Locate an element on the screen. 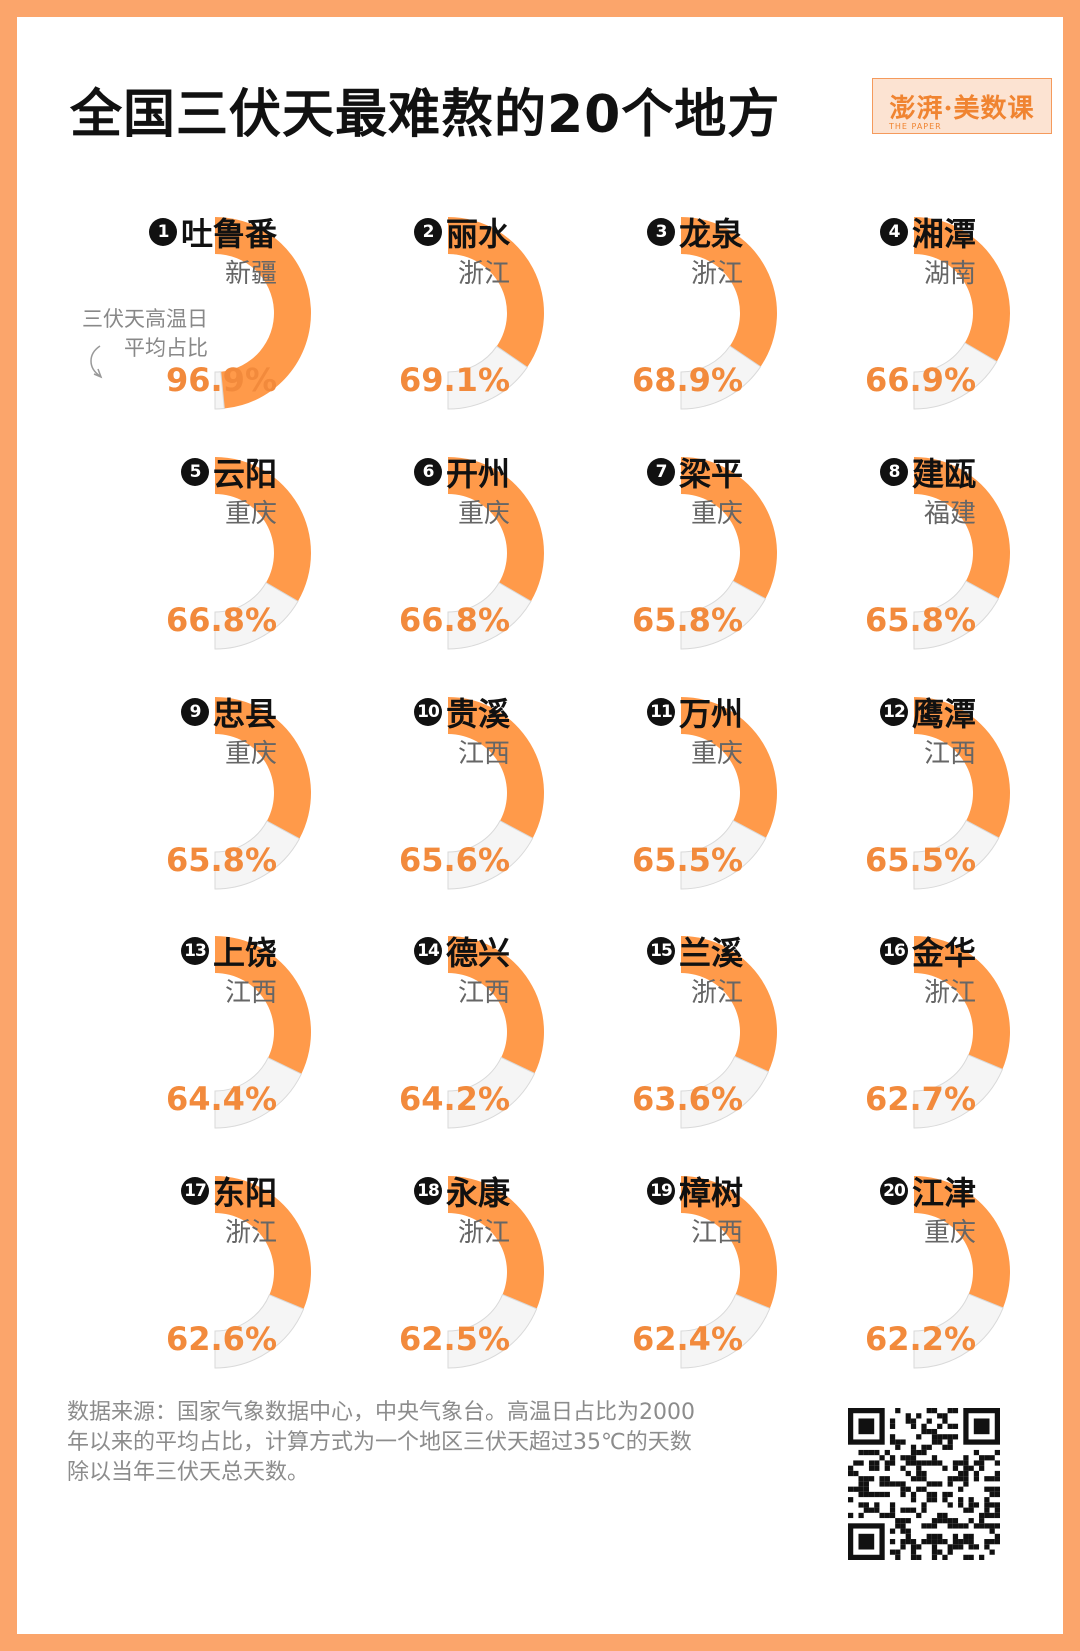 The width and height of the screenshot is (1080, 1651). place-name-text: 开州 is located at coordinates (477, 474).